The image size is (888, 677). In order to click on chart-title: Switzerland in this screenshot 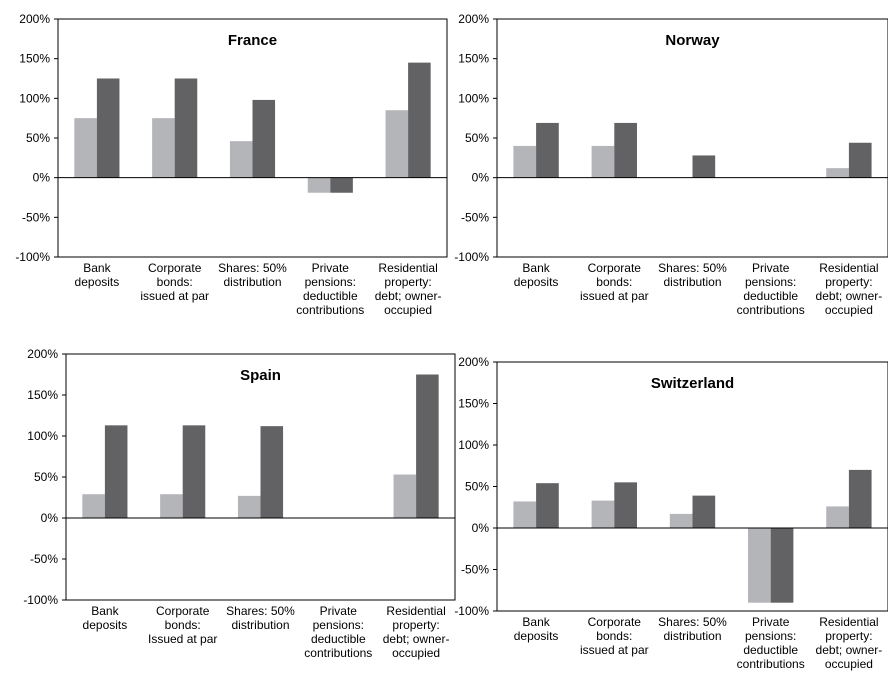, I will do `click(692, 383)`.